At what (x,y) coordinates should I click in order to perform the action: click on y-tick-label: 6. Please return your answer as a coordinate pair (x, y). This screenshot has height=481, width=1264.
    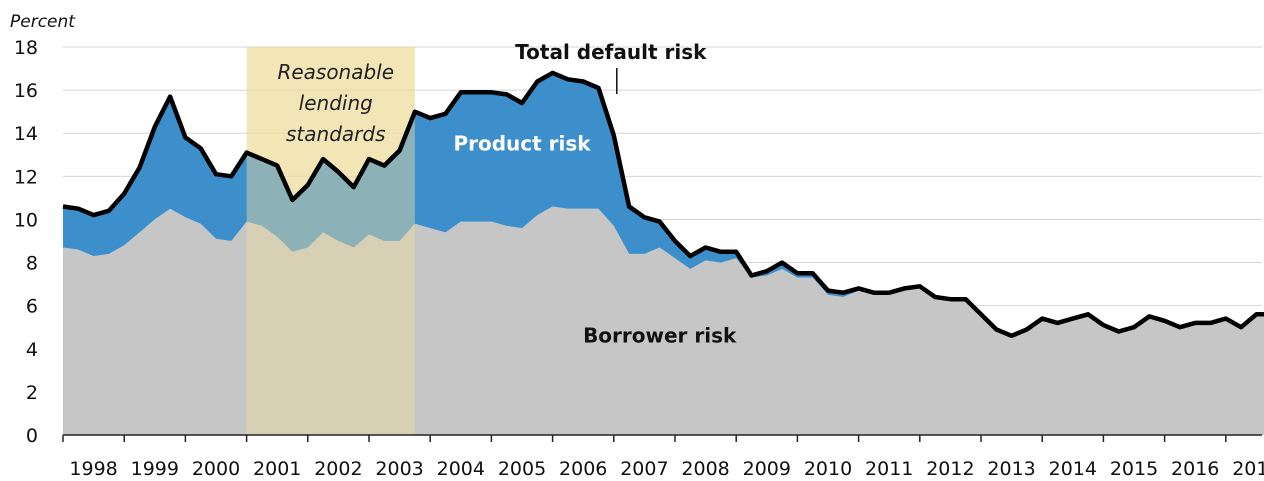
    Looking at the image, I should click on (32, 307).